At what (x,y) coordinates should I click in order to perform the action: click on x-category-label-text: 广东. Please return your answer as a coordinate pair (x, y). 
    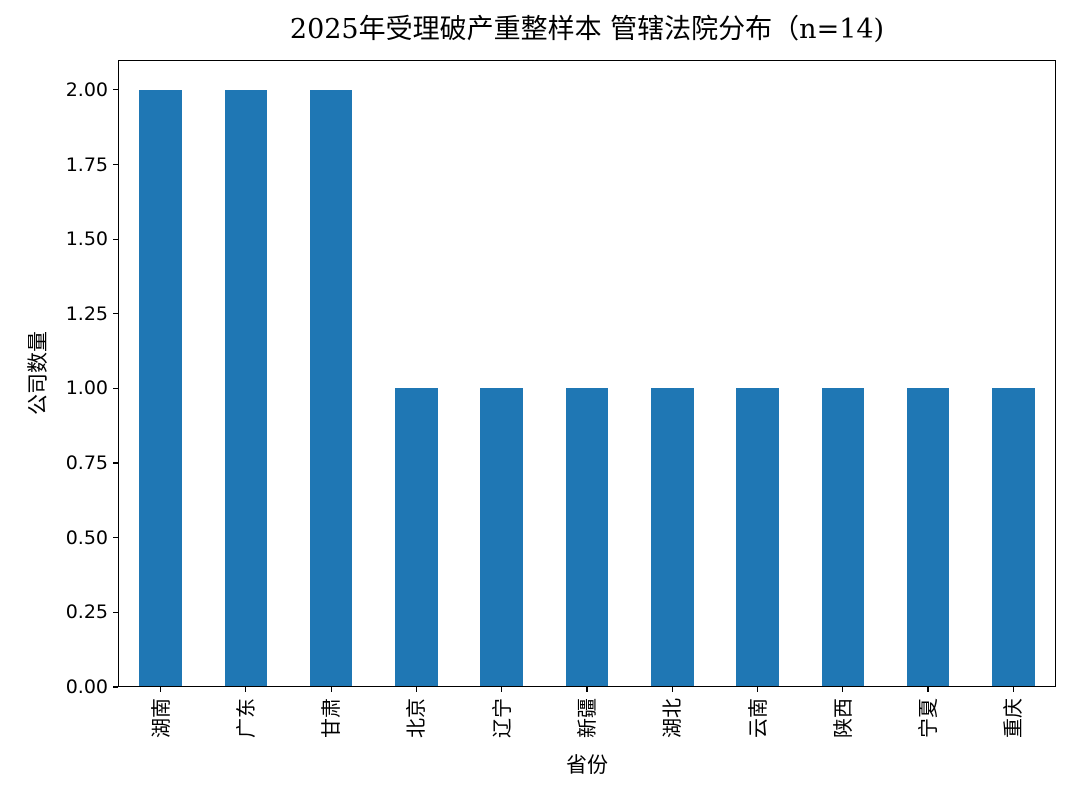
    Looking at the image, I should click on (245, 718).